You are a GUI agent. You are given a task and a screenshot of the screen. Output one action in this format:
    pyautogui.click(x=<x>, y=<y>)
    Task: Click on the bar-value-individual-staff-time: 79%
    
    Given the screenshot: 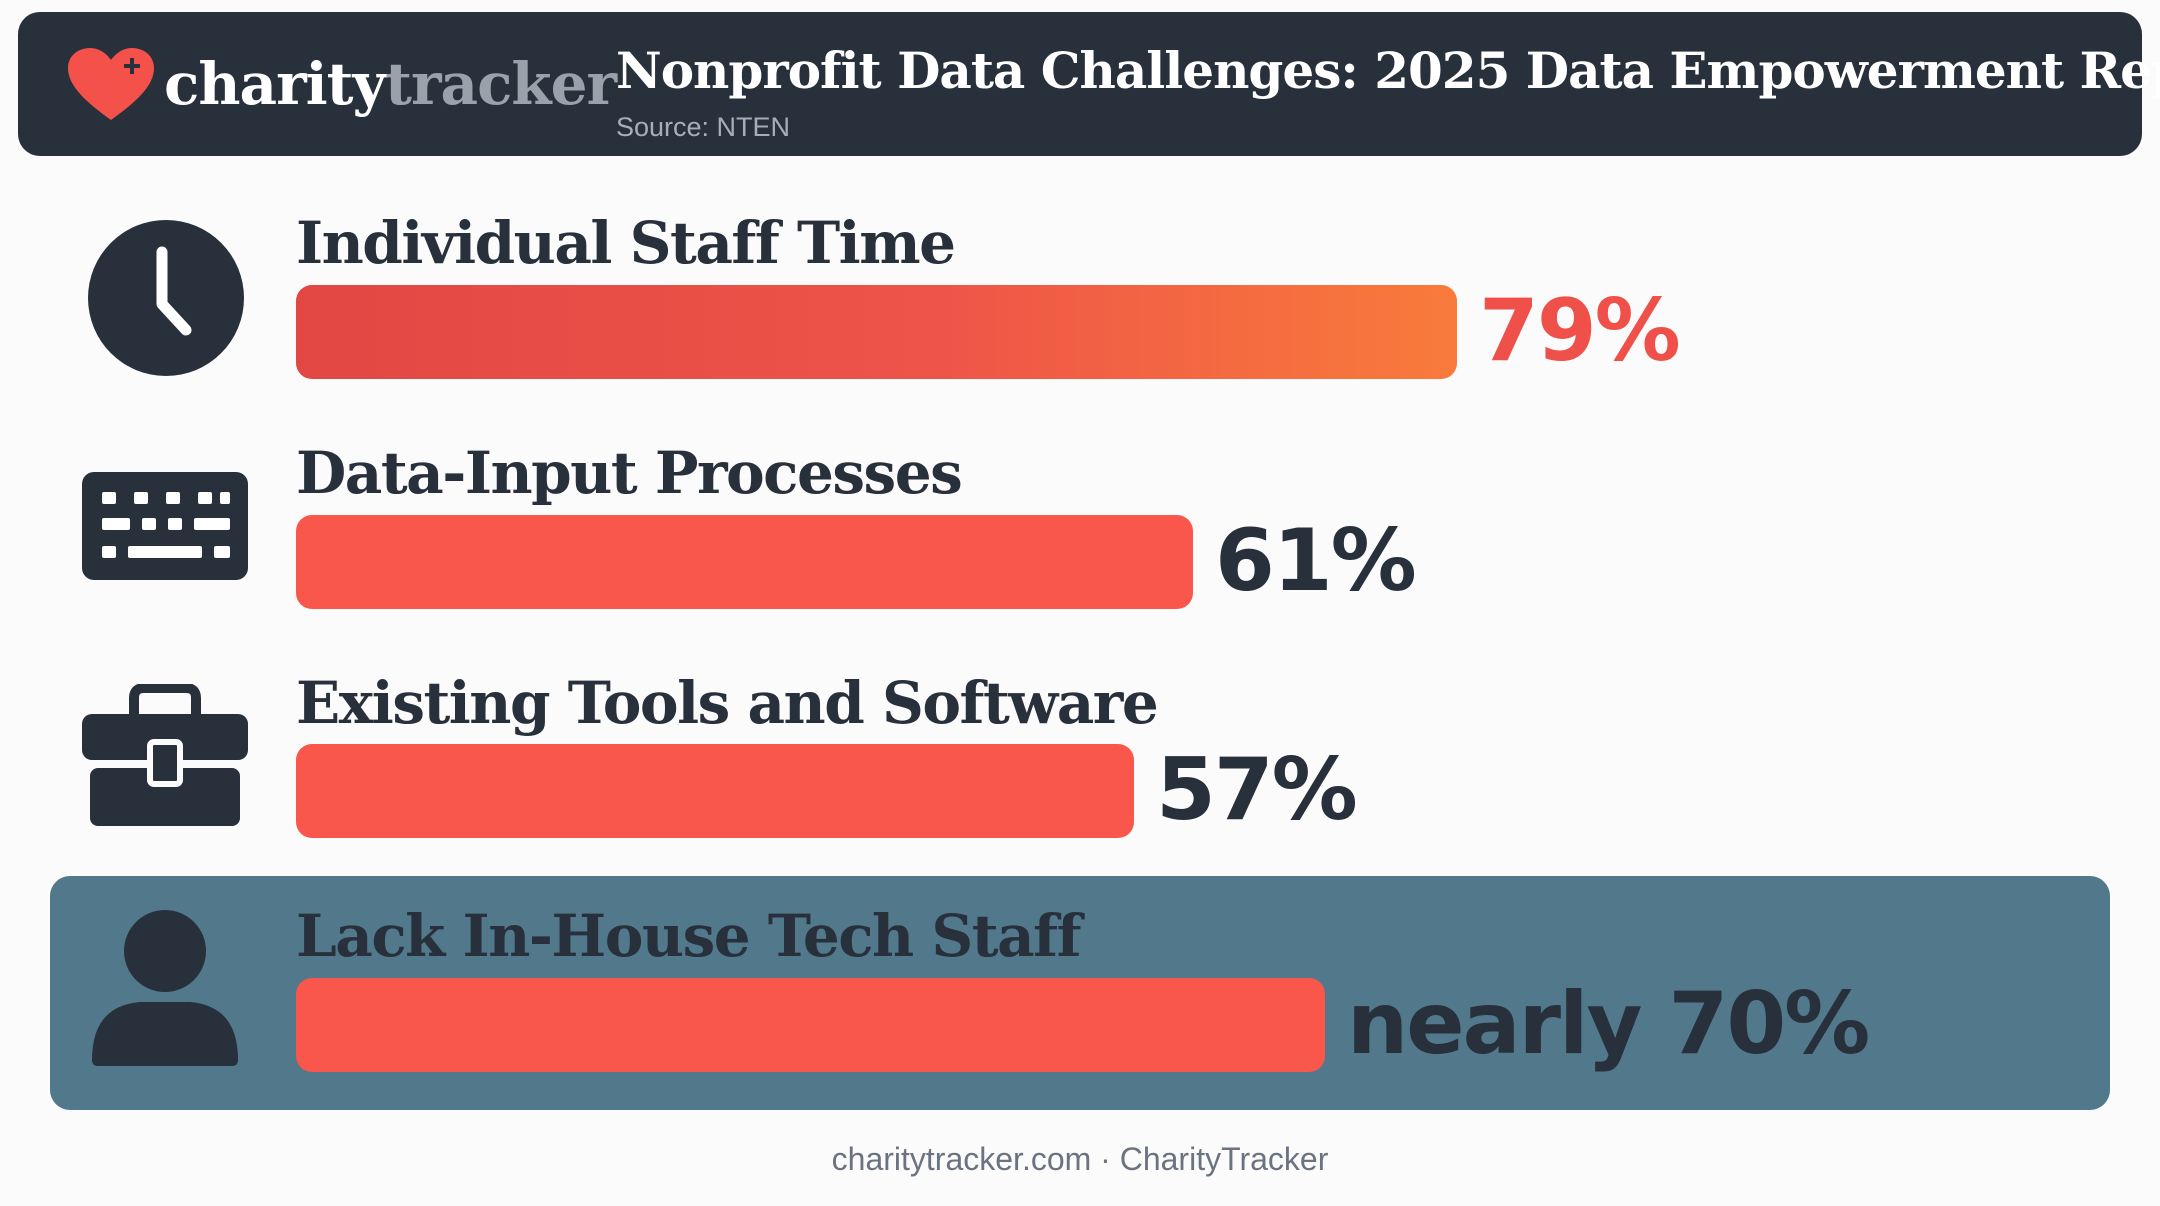 What is the action you would take?
    pyautogui.click(x=1580, y=331)
    